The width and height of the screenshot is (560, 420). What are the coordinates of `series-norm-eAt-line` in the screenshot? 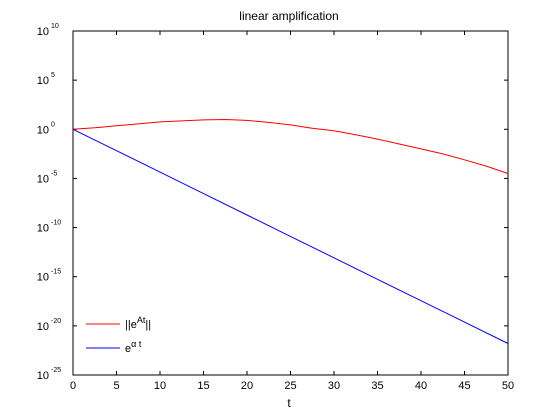 It's located at (290, 146).